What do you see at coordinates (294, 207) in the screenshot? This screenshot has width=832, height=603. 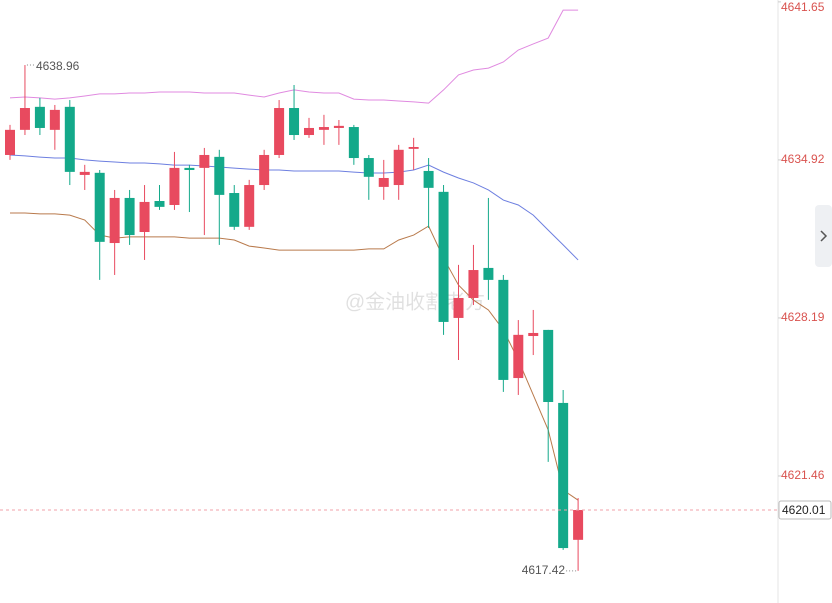 I see `band-middle` at bounding box center [294, 207].